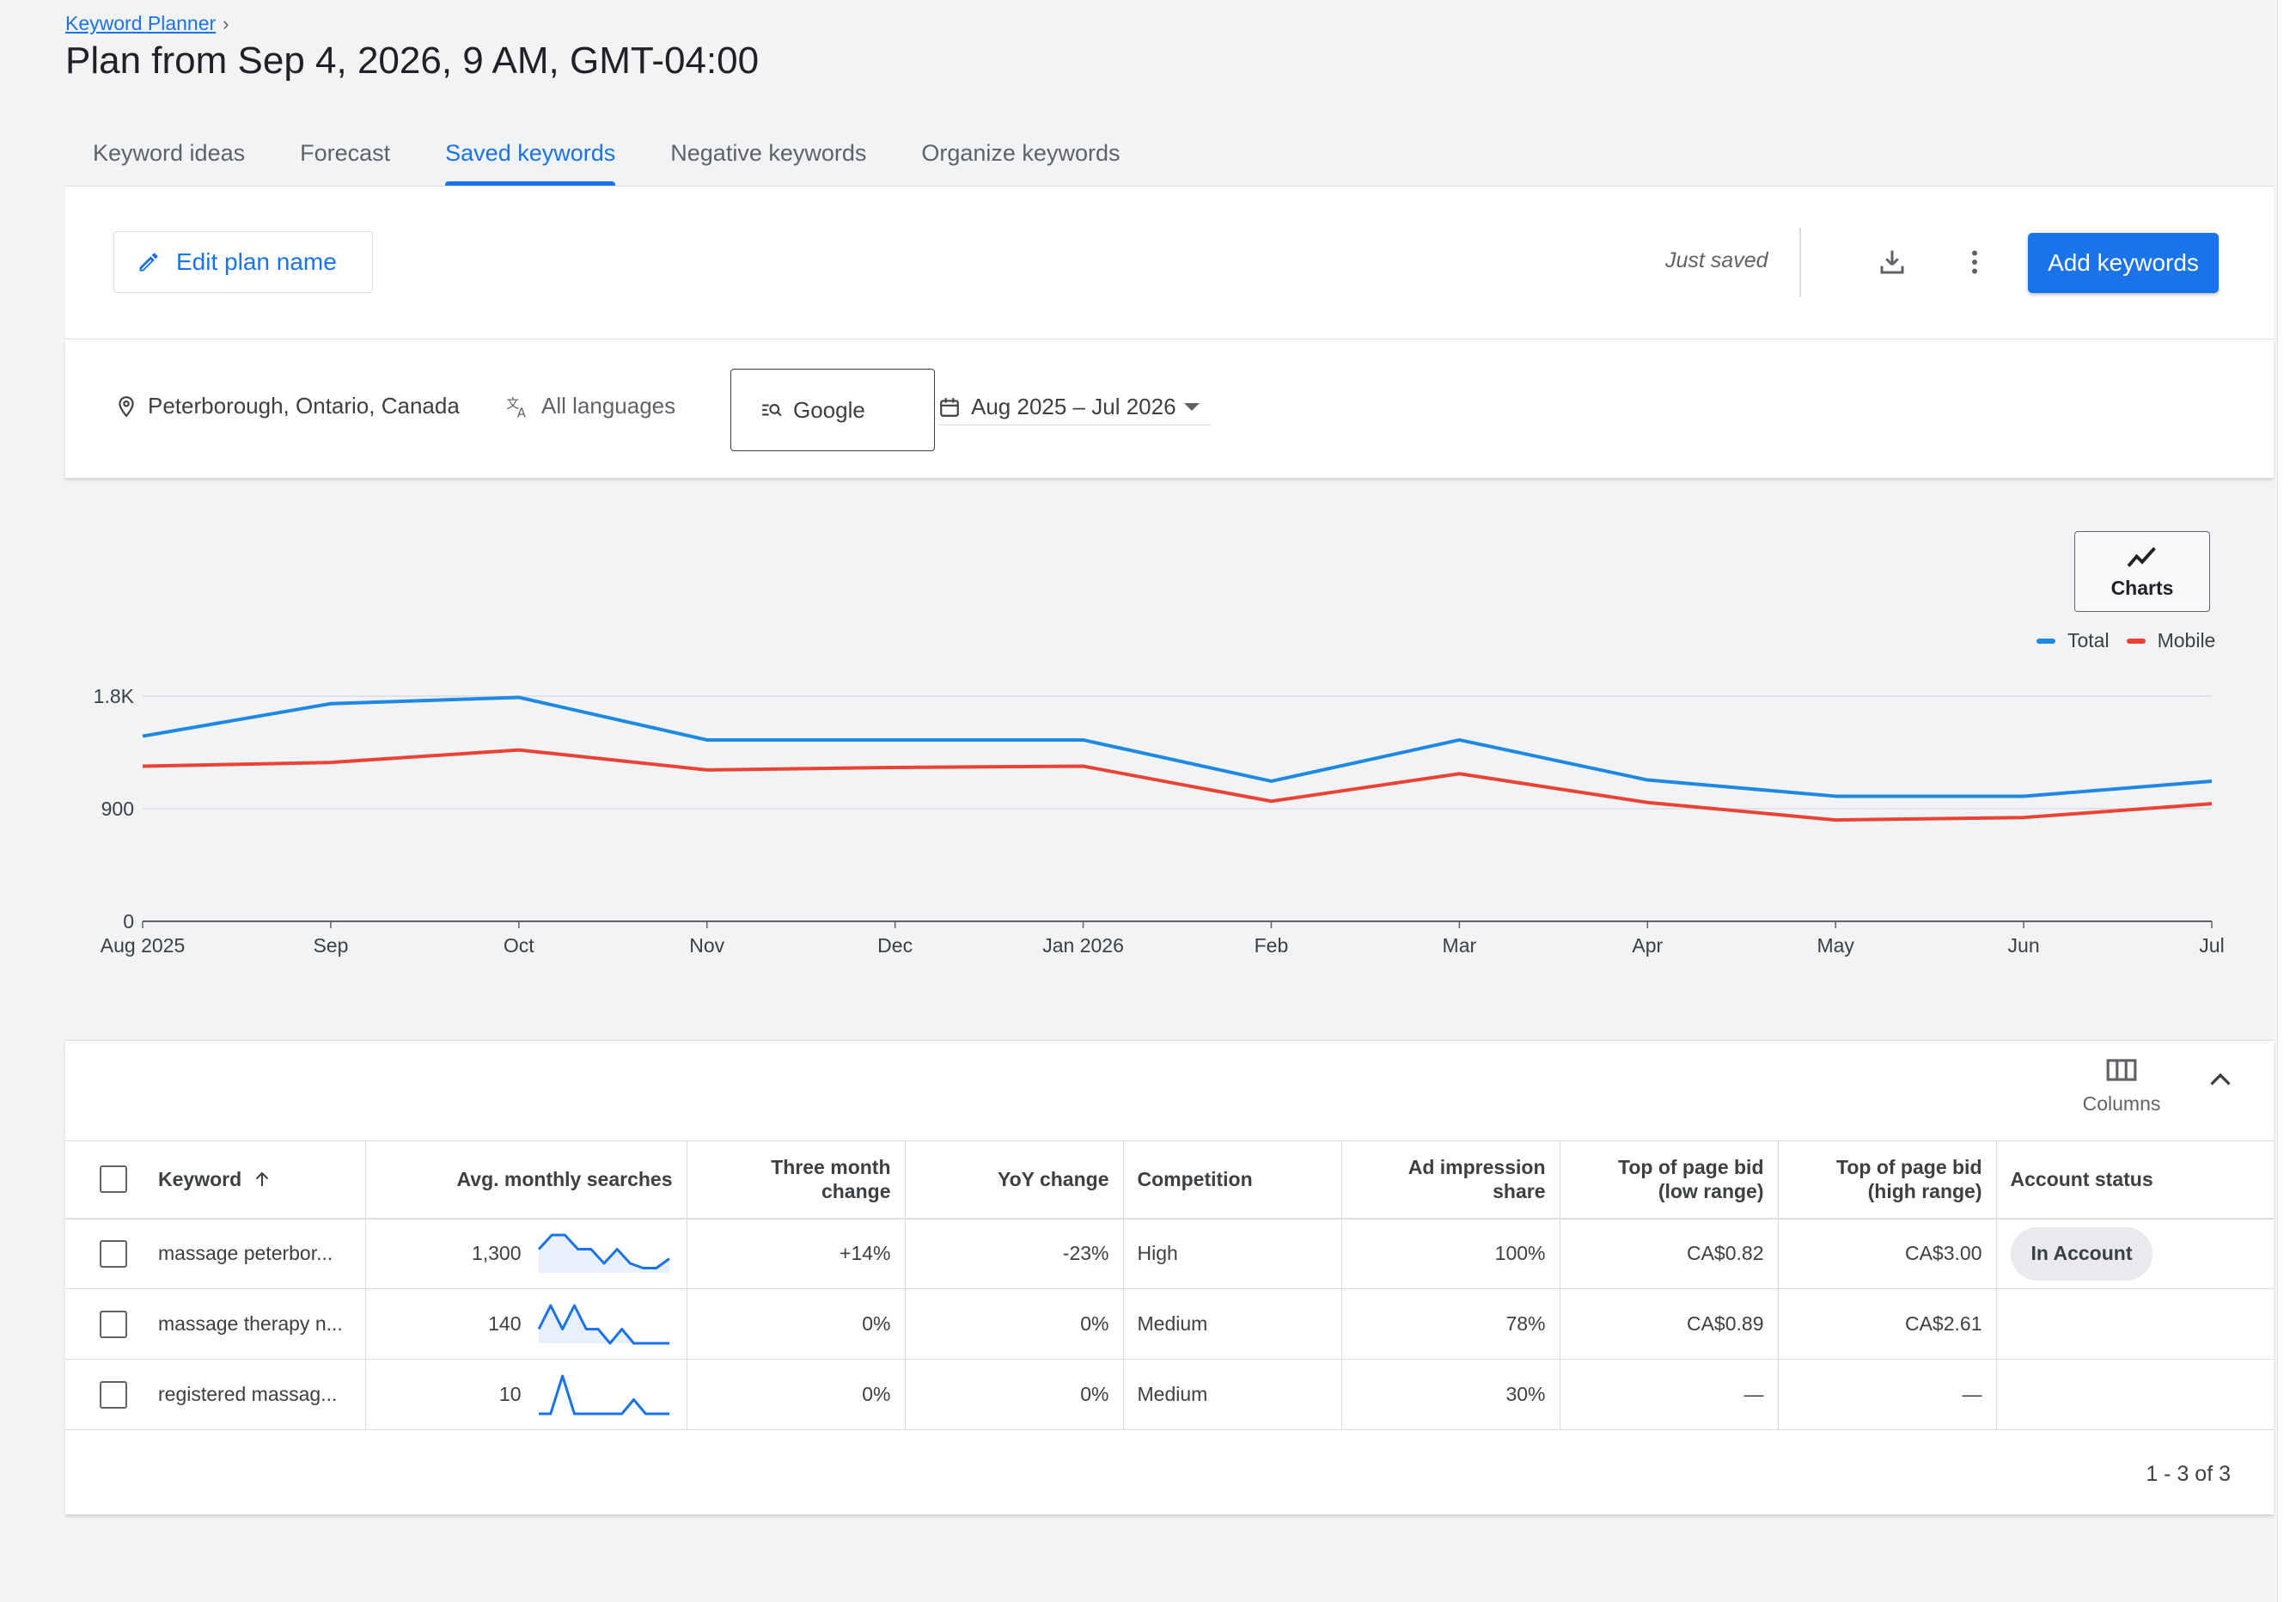 This screenshot has width=2296, height=1602. Describe the element at coordinates (1177, 785) in the screenshot. I see `series-line-mobile` at that location.